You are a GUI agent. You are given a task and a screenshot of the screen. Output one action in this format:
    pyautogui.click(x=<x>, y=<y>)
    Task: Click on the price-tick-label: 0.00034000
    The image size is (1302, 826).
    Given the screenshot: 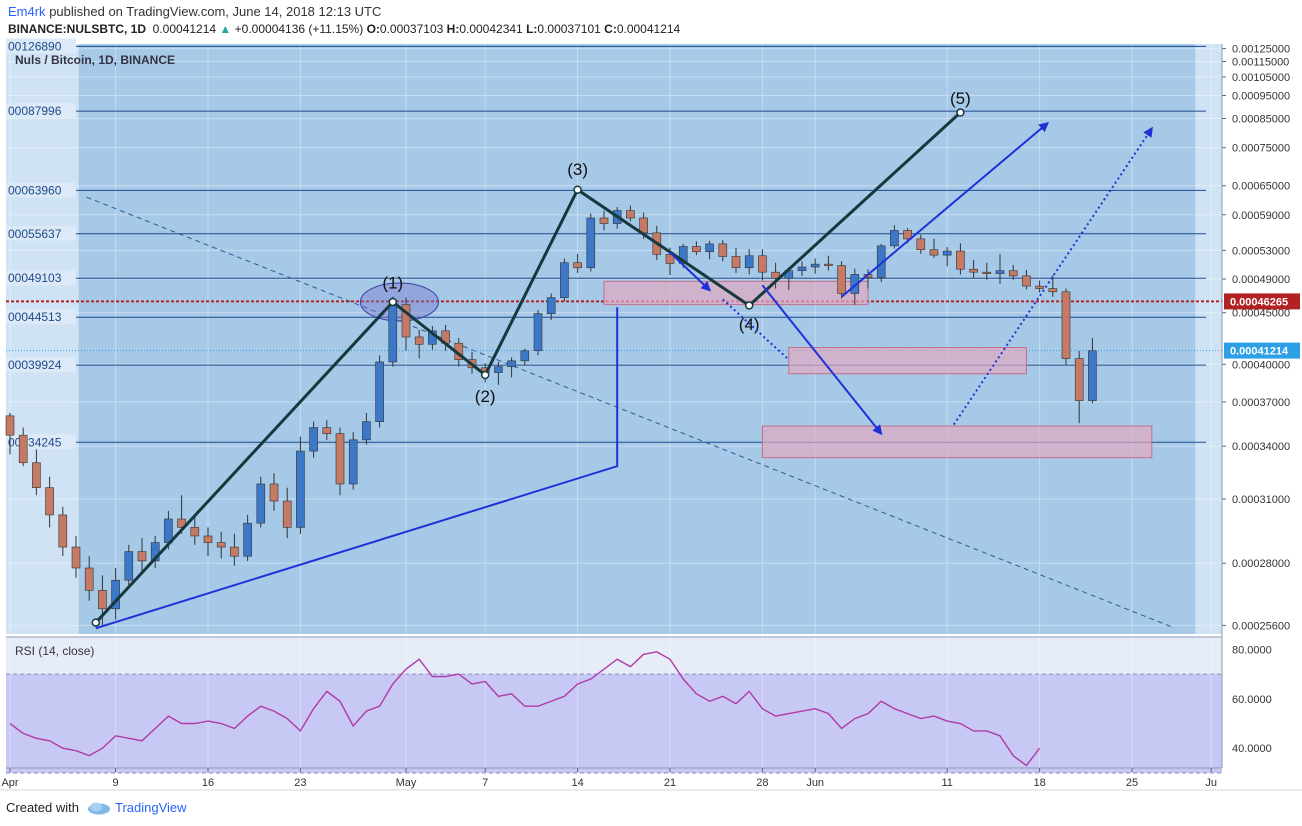 What is the action you would take?
    pyautogui.click(x=1261, y=447)
    